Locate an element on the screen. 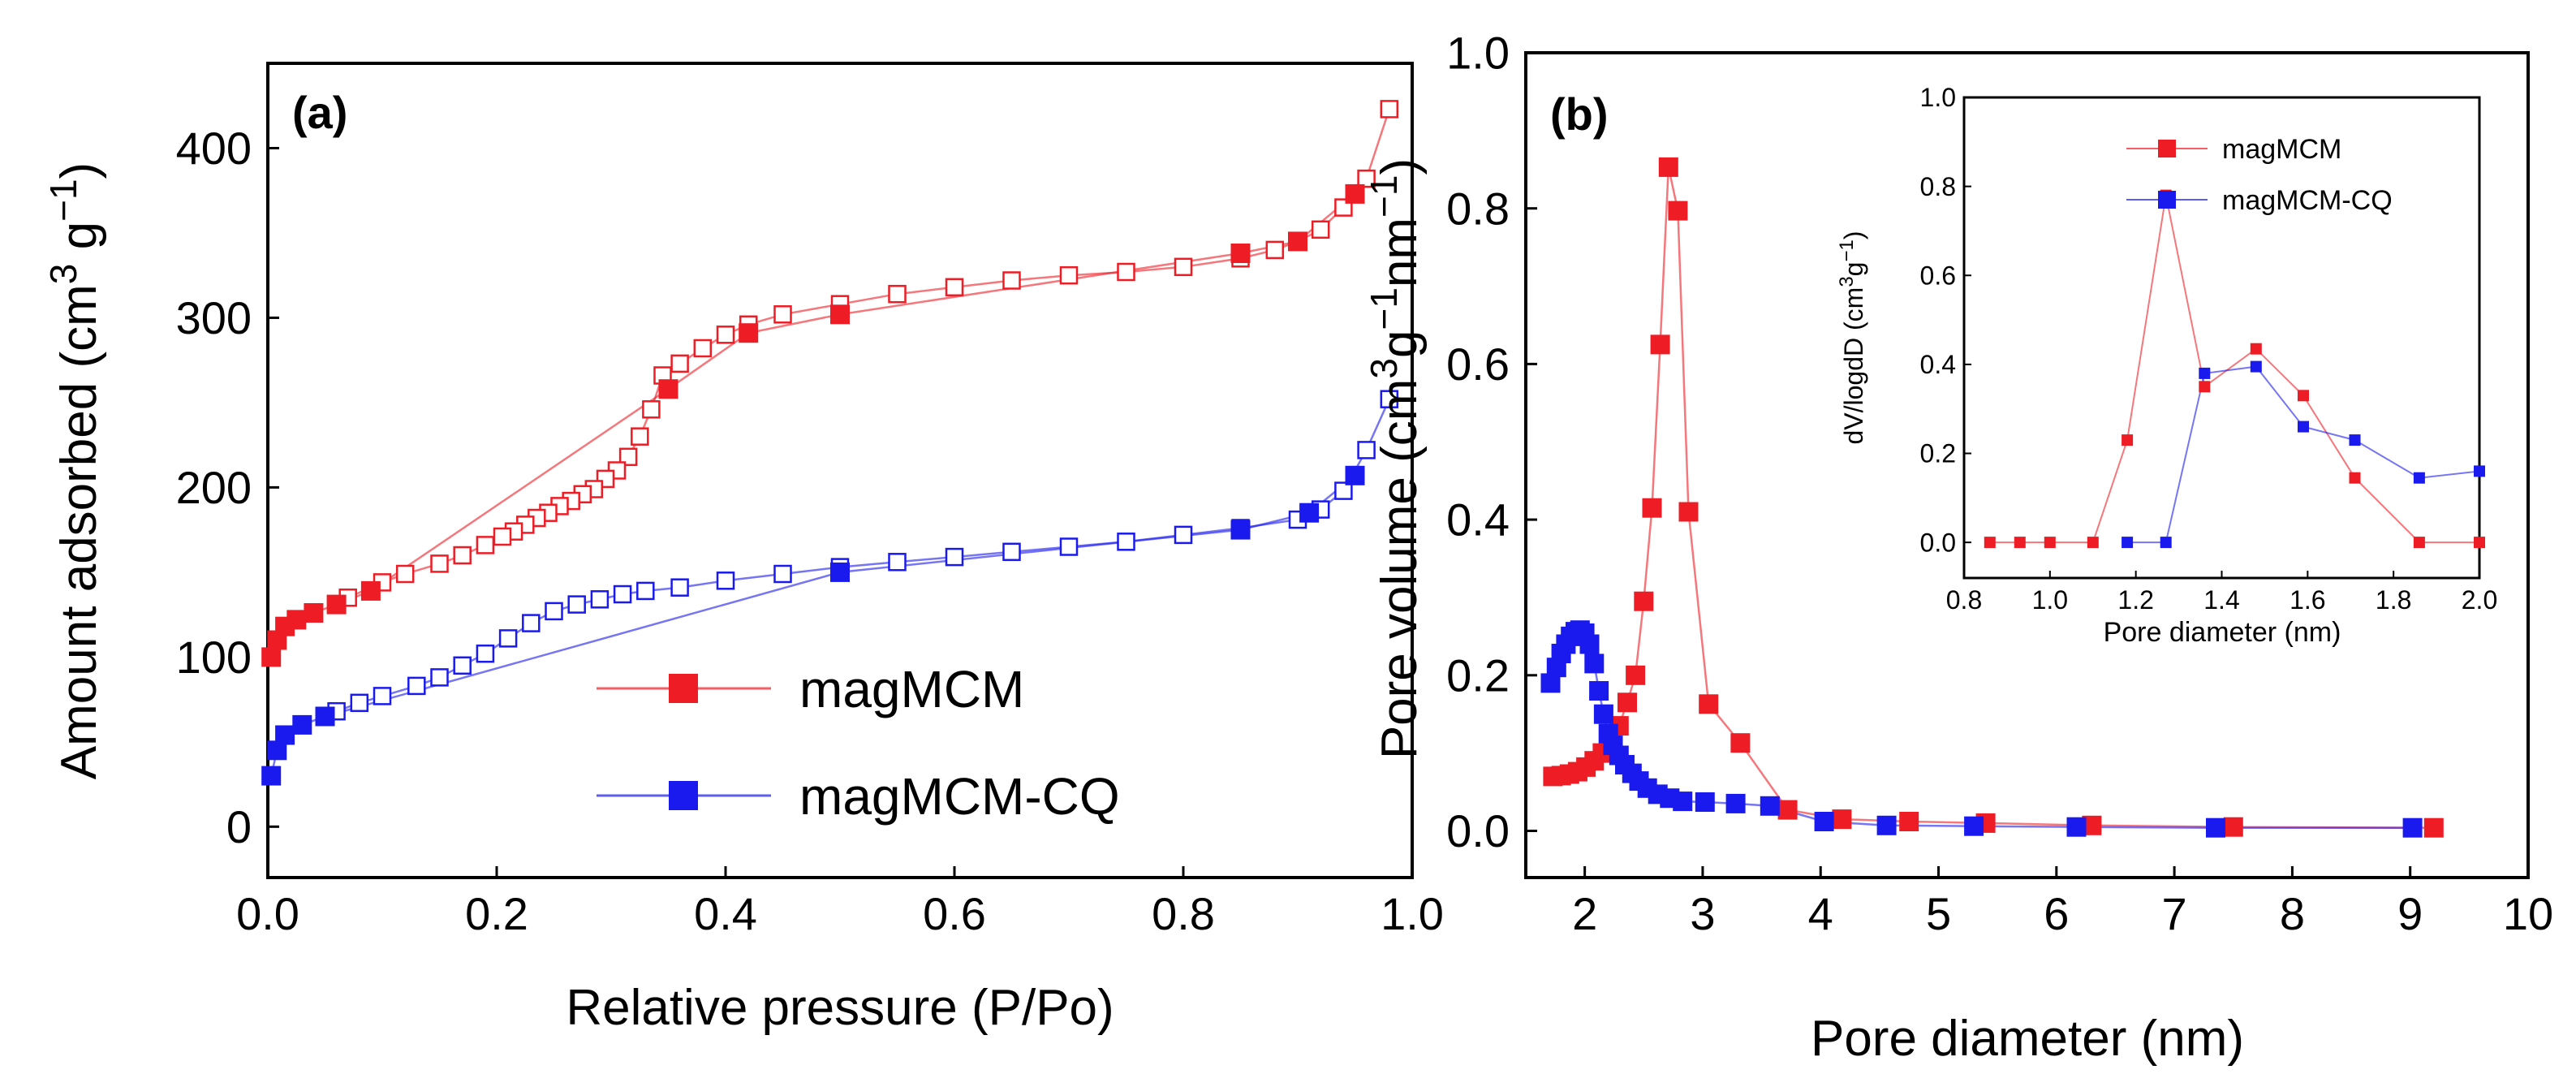  panel-b-y-tick-label: 0.0 is located at coordinates (1478, 830).